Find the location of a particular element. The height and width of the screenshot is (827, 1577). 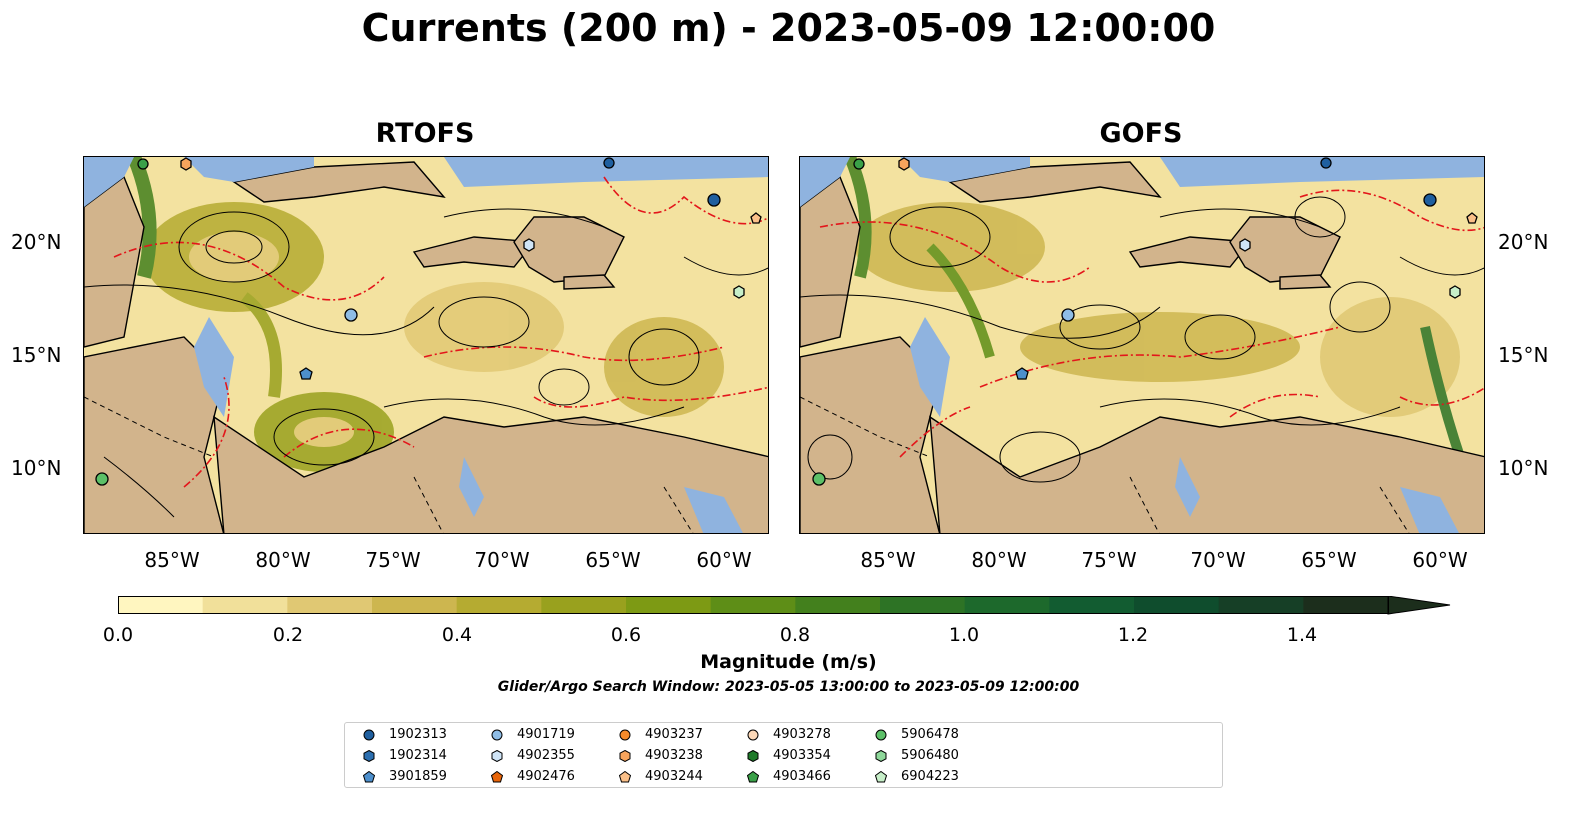

legend-item-label: 4903237 is located at coordinates (674, 734).